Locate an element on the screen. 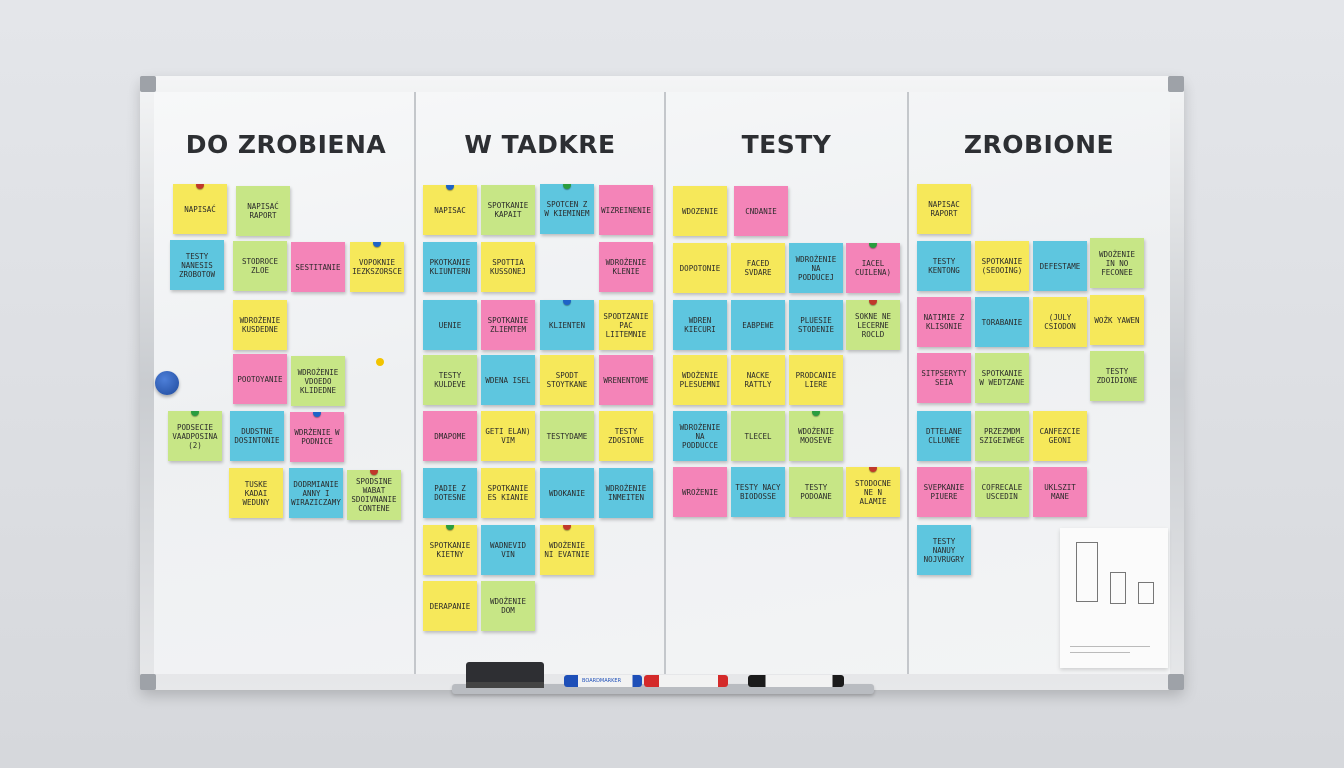 The height and width of the screenshot is (768, 1344). sticky-note-text: Wdrożenie klenie is located at coordinates (626, 267).